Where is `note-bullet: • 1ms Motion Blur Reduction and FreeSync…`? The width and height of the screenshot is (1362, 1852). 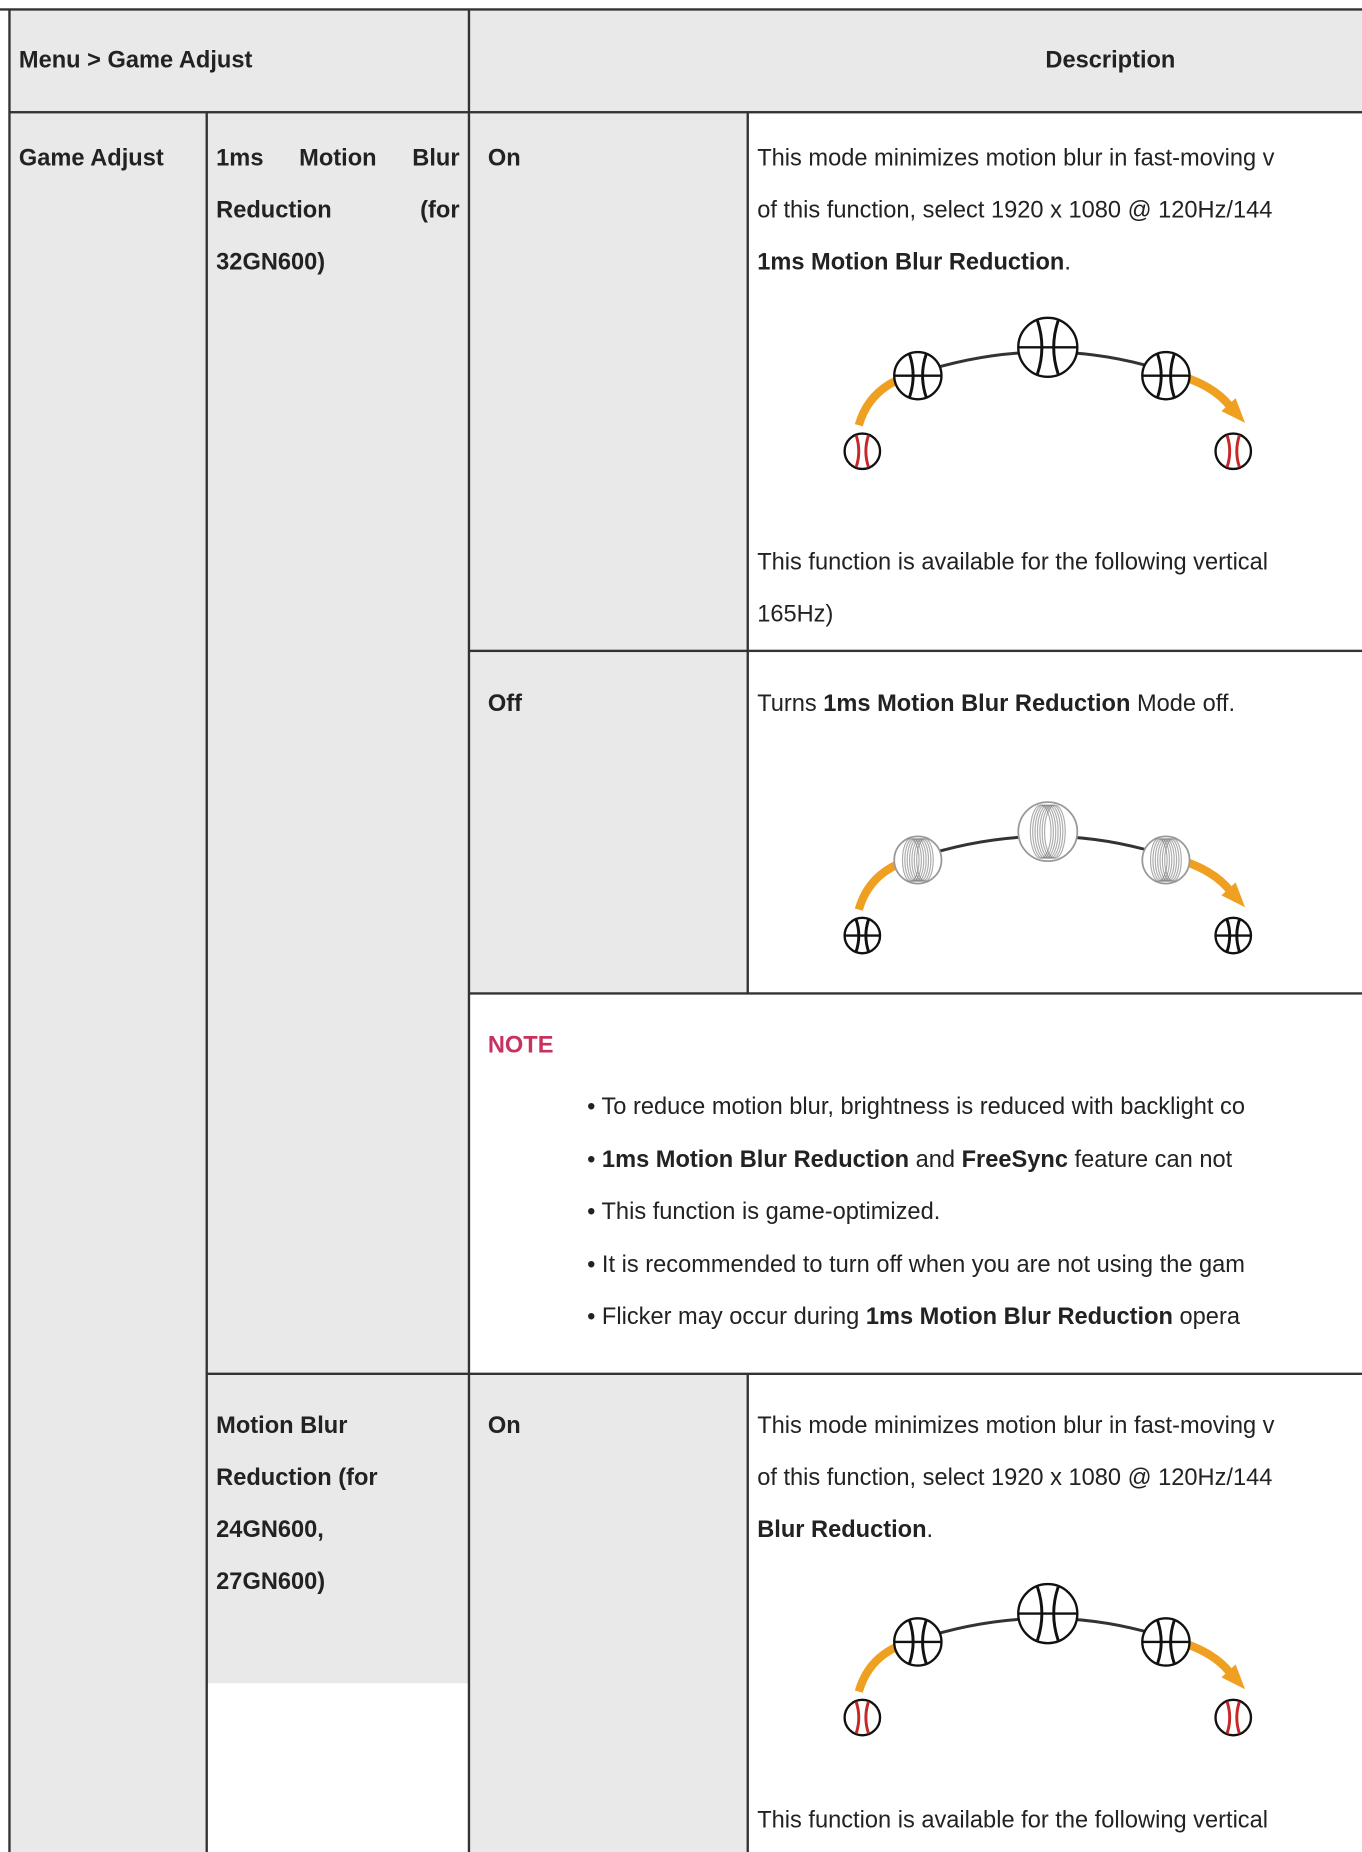
note-bullet: • 1ms Motion Blur Reduction and FreeSync… is located at coordinates (909, 1159).